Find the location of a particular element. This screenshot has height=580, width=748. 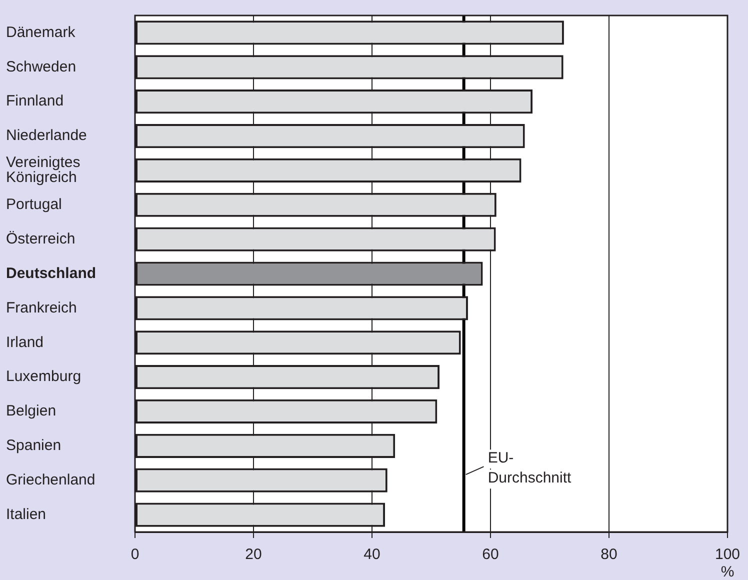

y-tick-label: Deutschland is located at coordinates (51, 273).